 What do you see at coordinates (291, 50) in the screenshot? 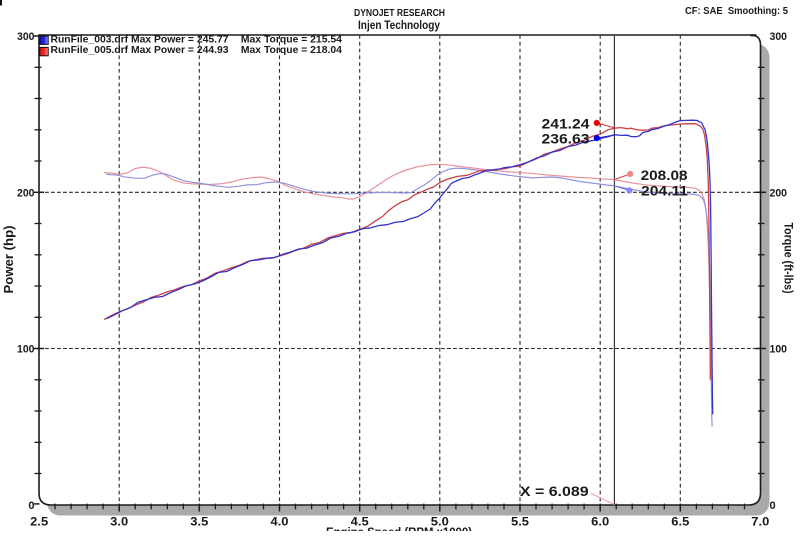
I see `svg-text: Max Torque = 218.04` at bounding box center [291, 50].